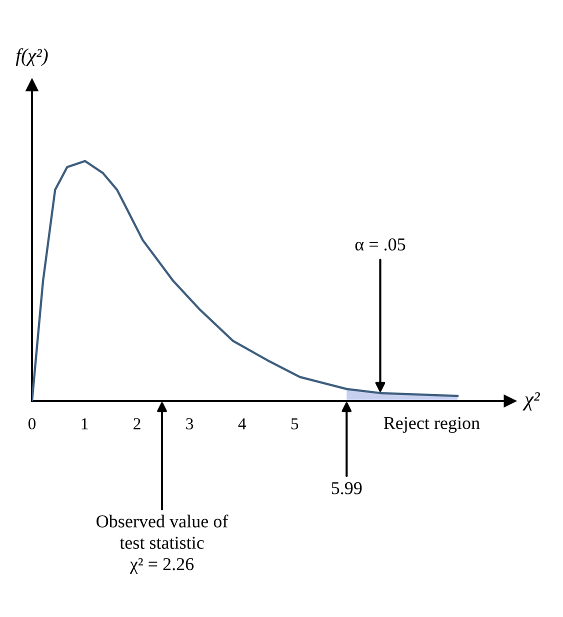 The height and width of the screenshot is (617, 563). What do you see at coordinates (162, 544) in the screenshot?
I see `text: Observed value of test statistic χ² = 2.26` at bounding box center [162, 544].